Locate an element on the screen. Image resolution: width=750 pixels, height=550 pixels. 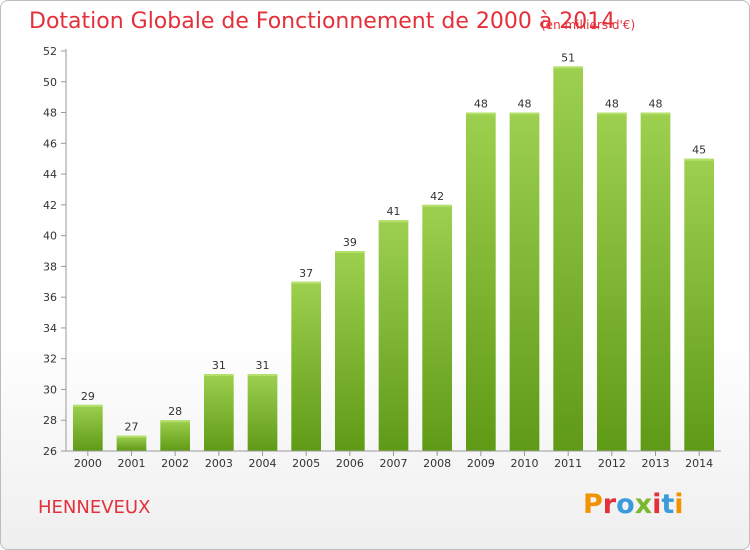
logo-letter: x is located at coordinates (643, 504).